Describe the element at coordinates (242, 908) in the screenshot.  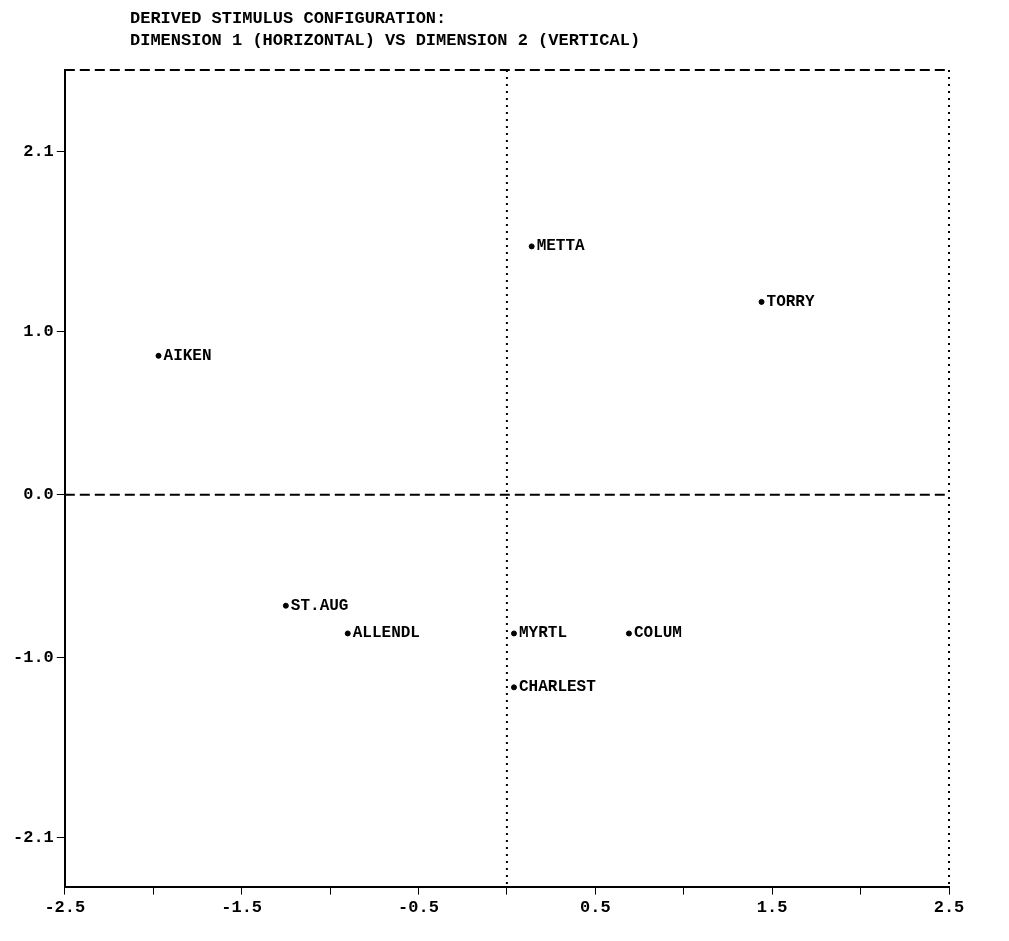
I see `x-tick-label: -1.5` at that location.